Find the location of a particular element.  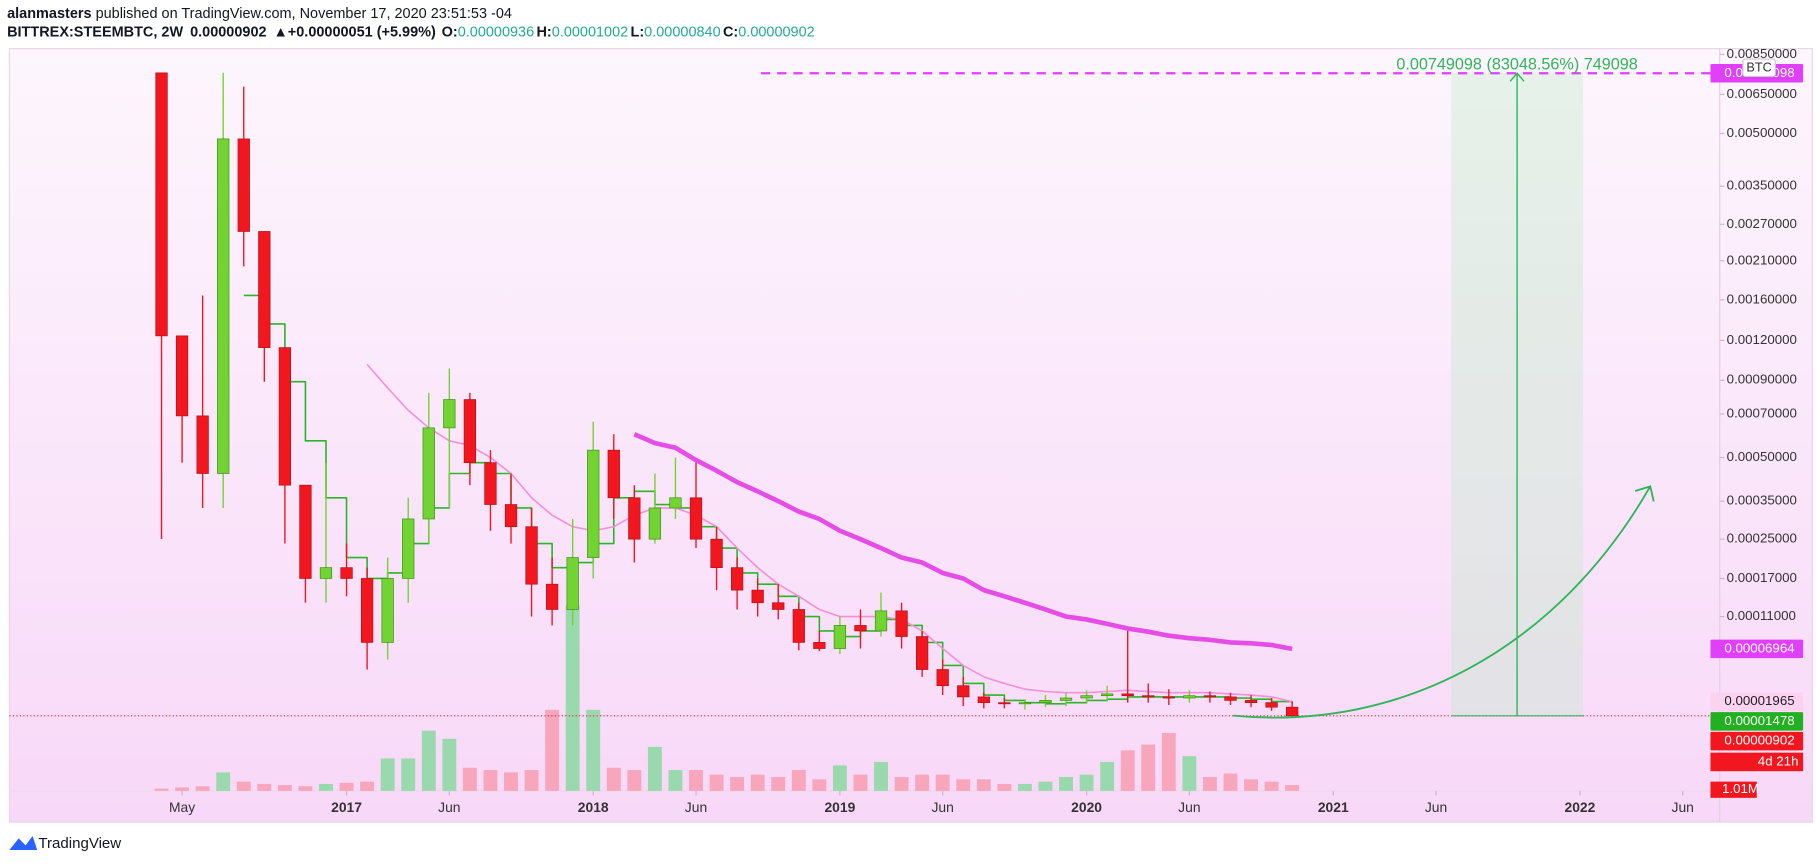

volume-label: 1.01M is located at coordinates (1740, 788).